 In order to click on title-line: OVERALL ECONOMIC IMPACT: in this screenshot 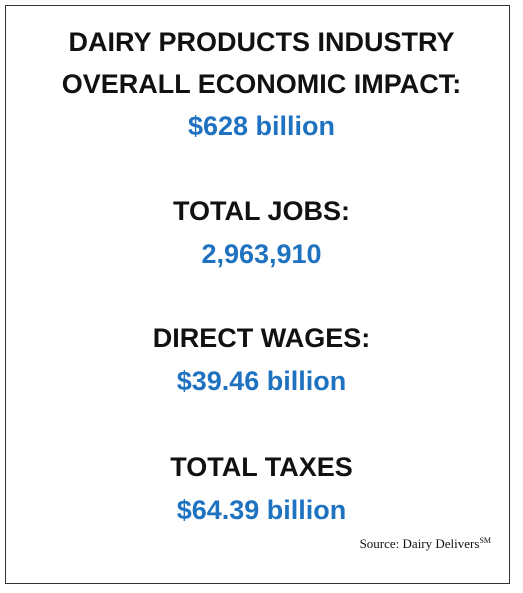, I will do `click(261, 84)`.